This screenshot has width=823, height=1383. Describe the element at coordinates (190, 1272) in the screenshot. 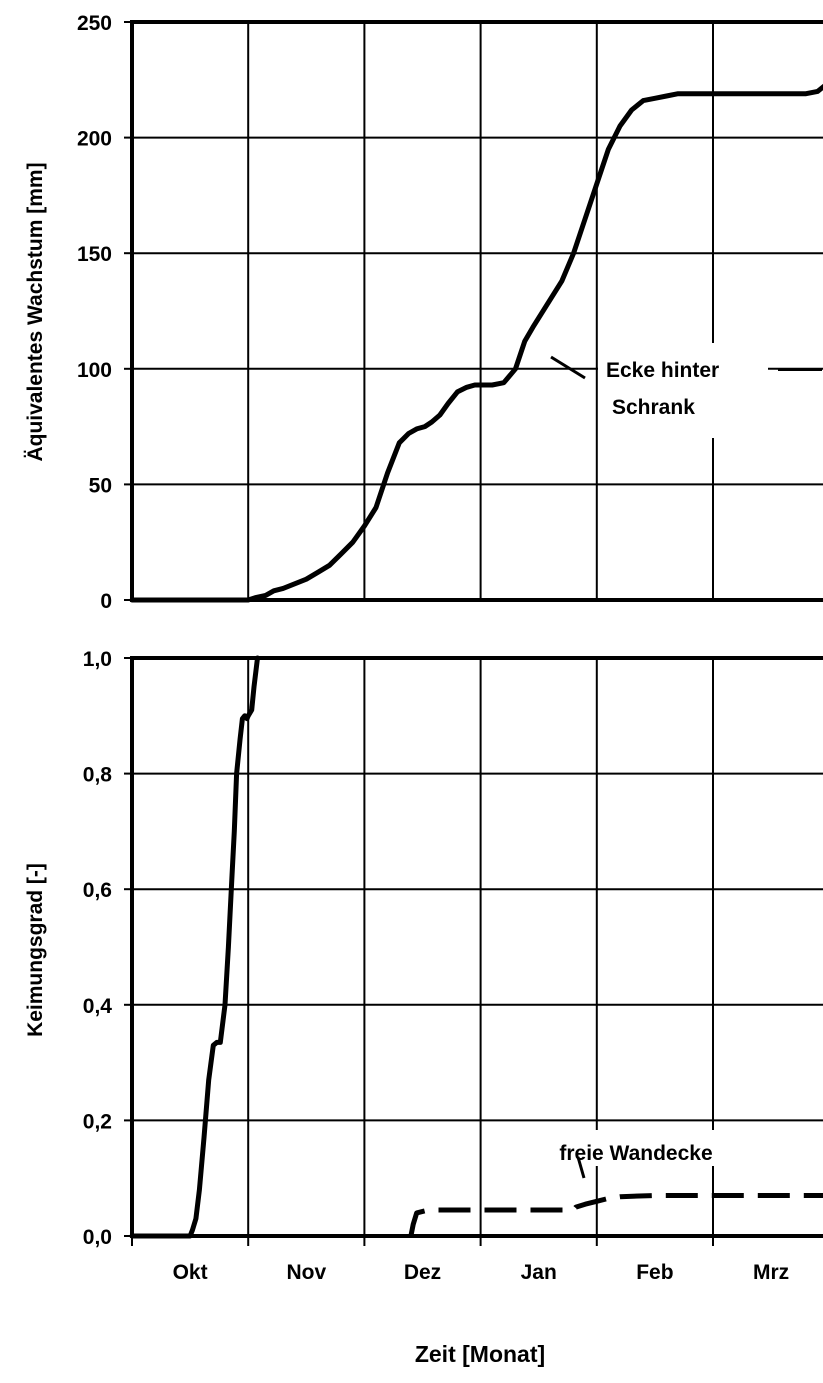

I see `x-tick-label: Okt` at that location.